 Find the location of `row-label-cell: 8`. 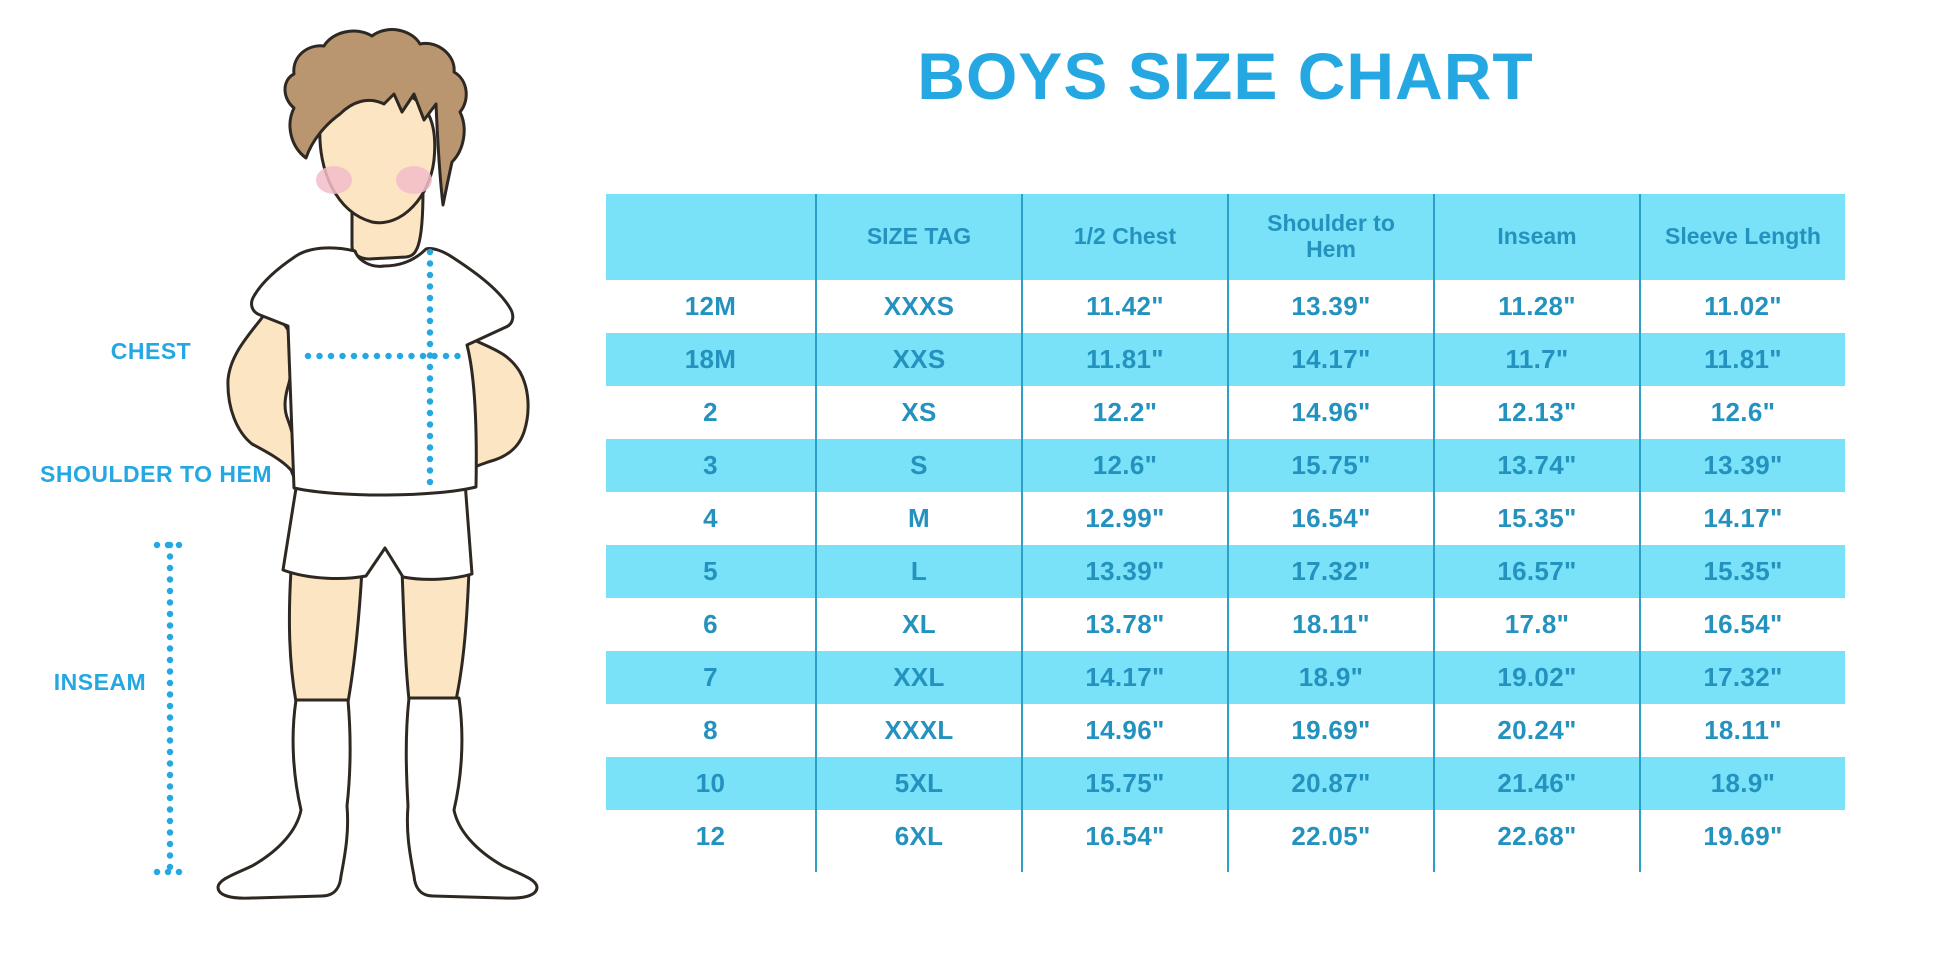

row-label-cell: 8 is located at coordinates (710, 730).